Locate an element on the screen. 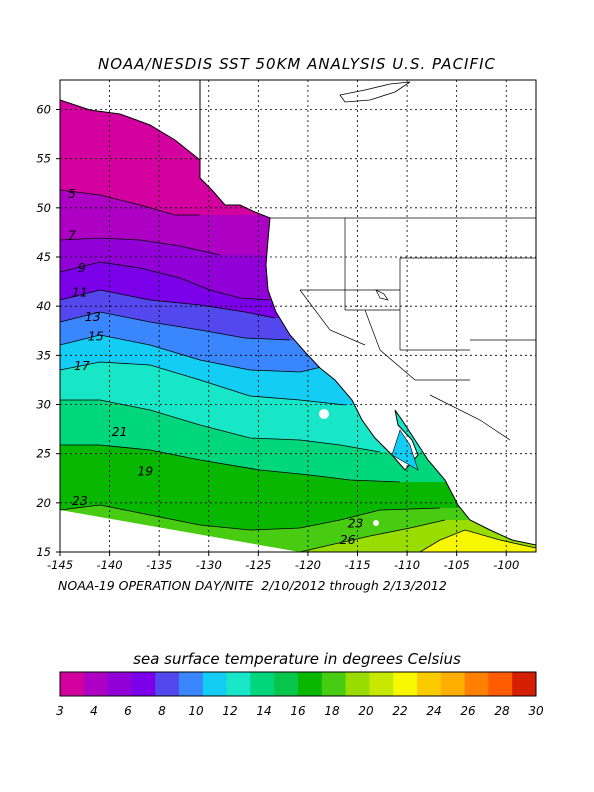  legend-tick-label: 3 is located at coordinates (60, 711).